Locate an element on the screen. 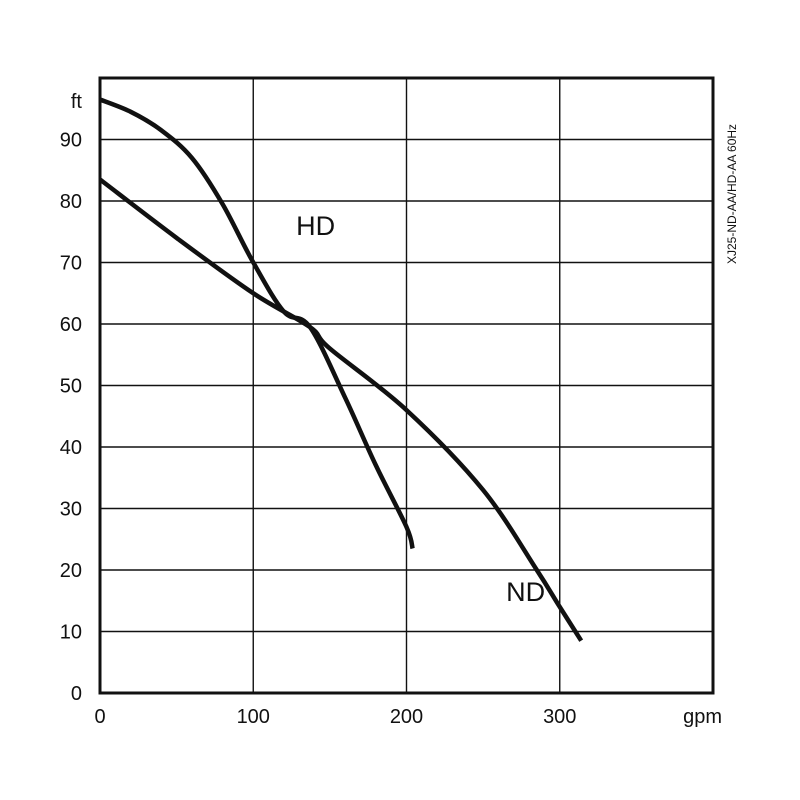 This screenshot has height=800, width=800. y-tick-label: 80 is located at coordinates (71, 202).